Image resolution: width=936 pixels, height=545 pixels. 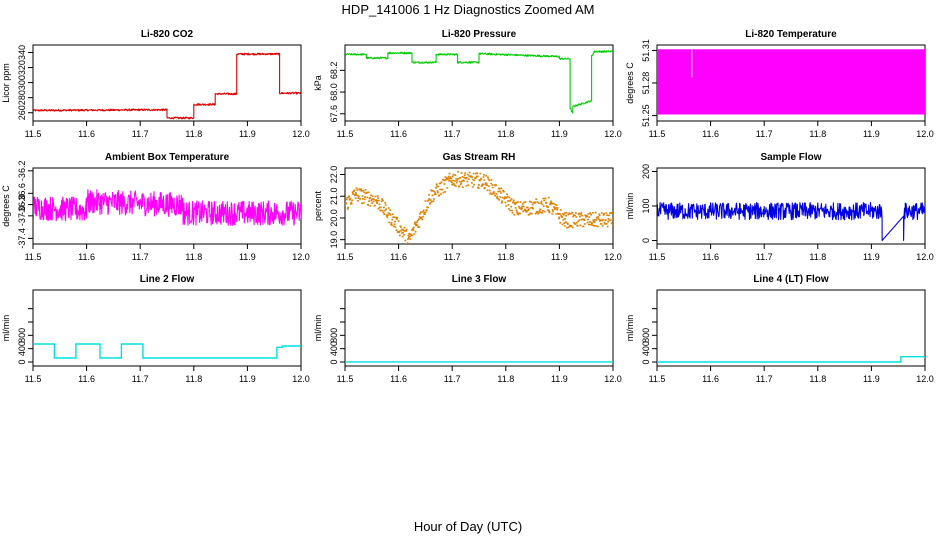 What do you see at coordinates (318, 83) in the screenshot?
I see `y-axis-label: kPa` at bounding box center [318, 83].